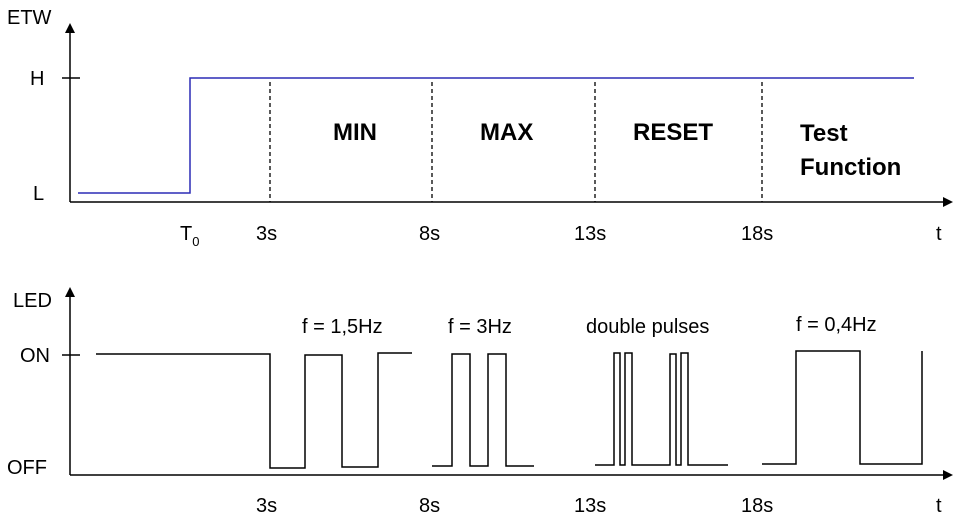  Describe the element at coordinates (266, 506) in the screenshot. I see `led-tick-3s: 3s` at that location.